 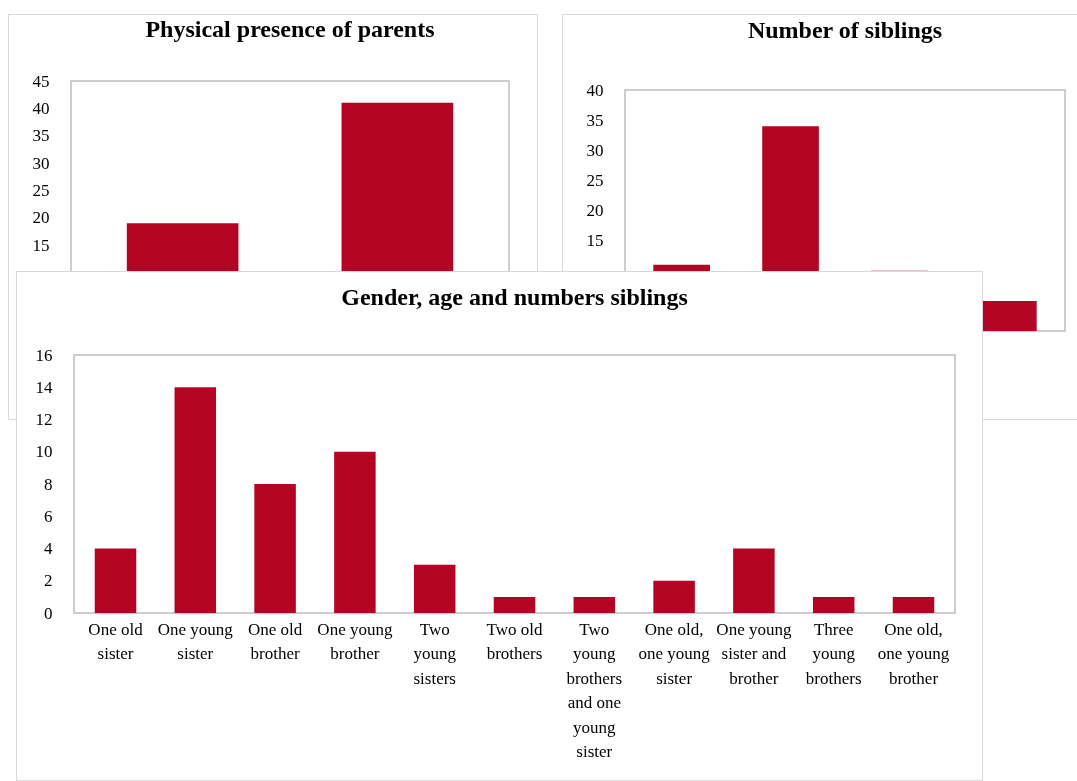 What do you see at coordinates (355, 641) in the screenshot?
I see `x-tick-label: One young brother` at bounding box center [355, 641].